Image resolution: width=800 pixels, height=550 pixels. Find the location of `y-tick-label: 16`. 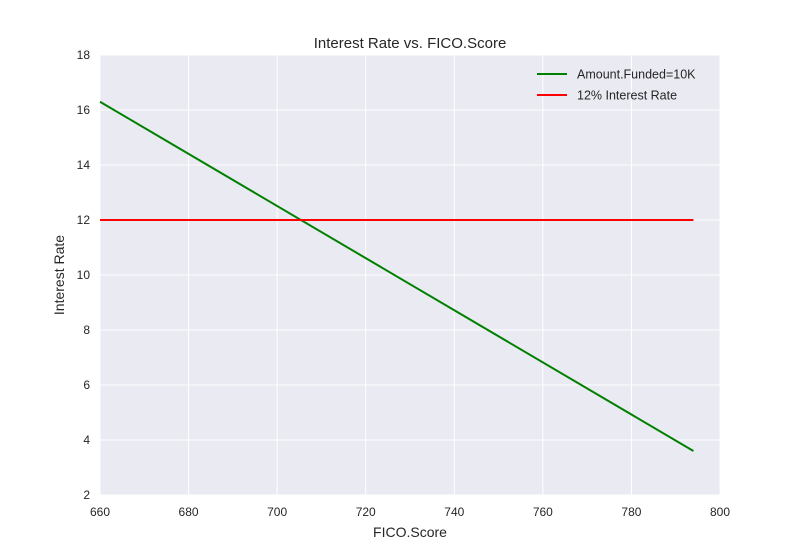

y-tick-label: 16 is located at coordinates (84, 110).